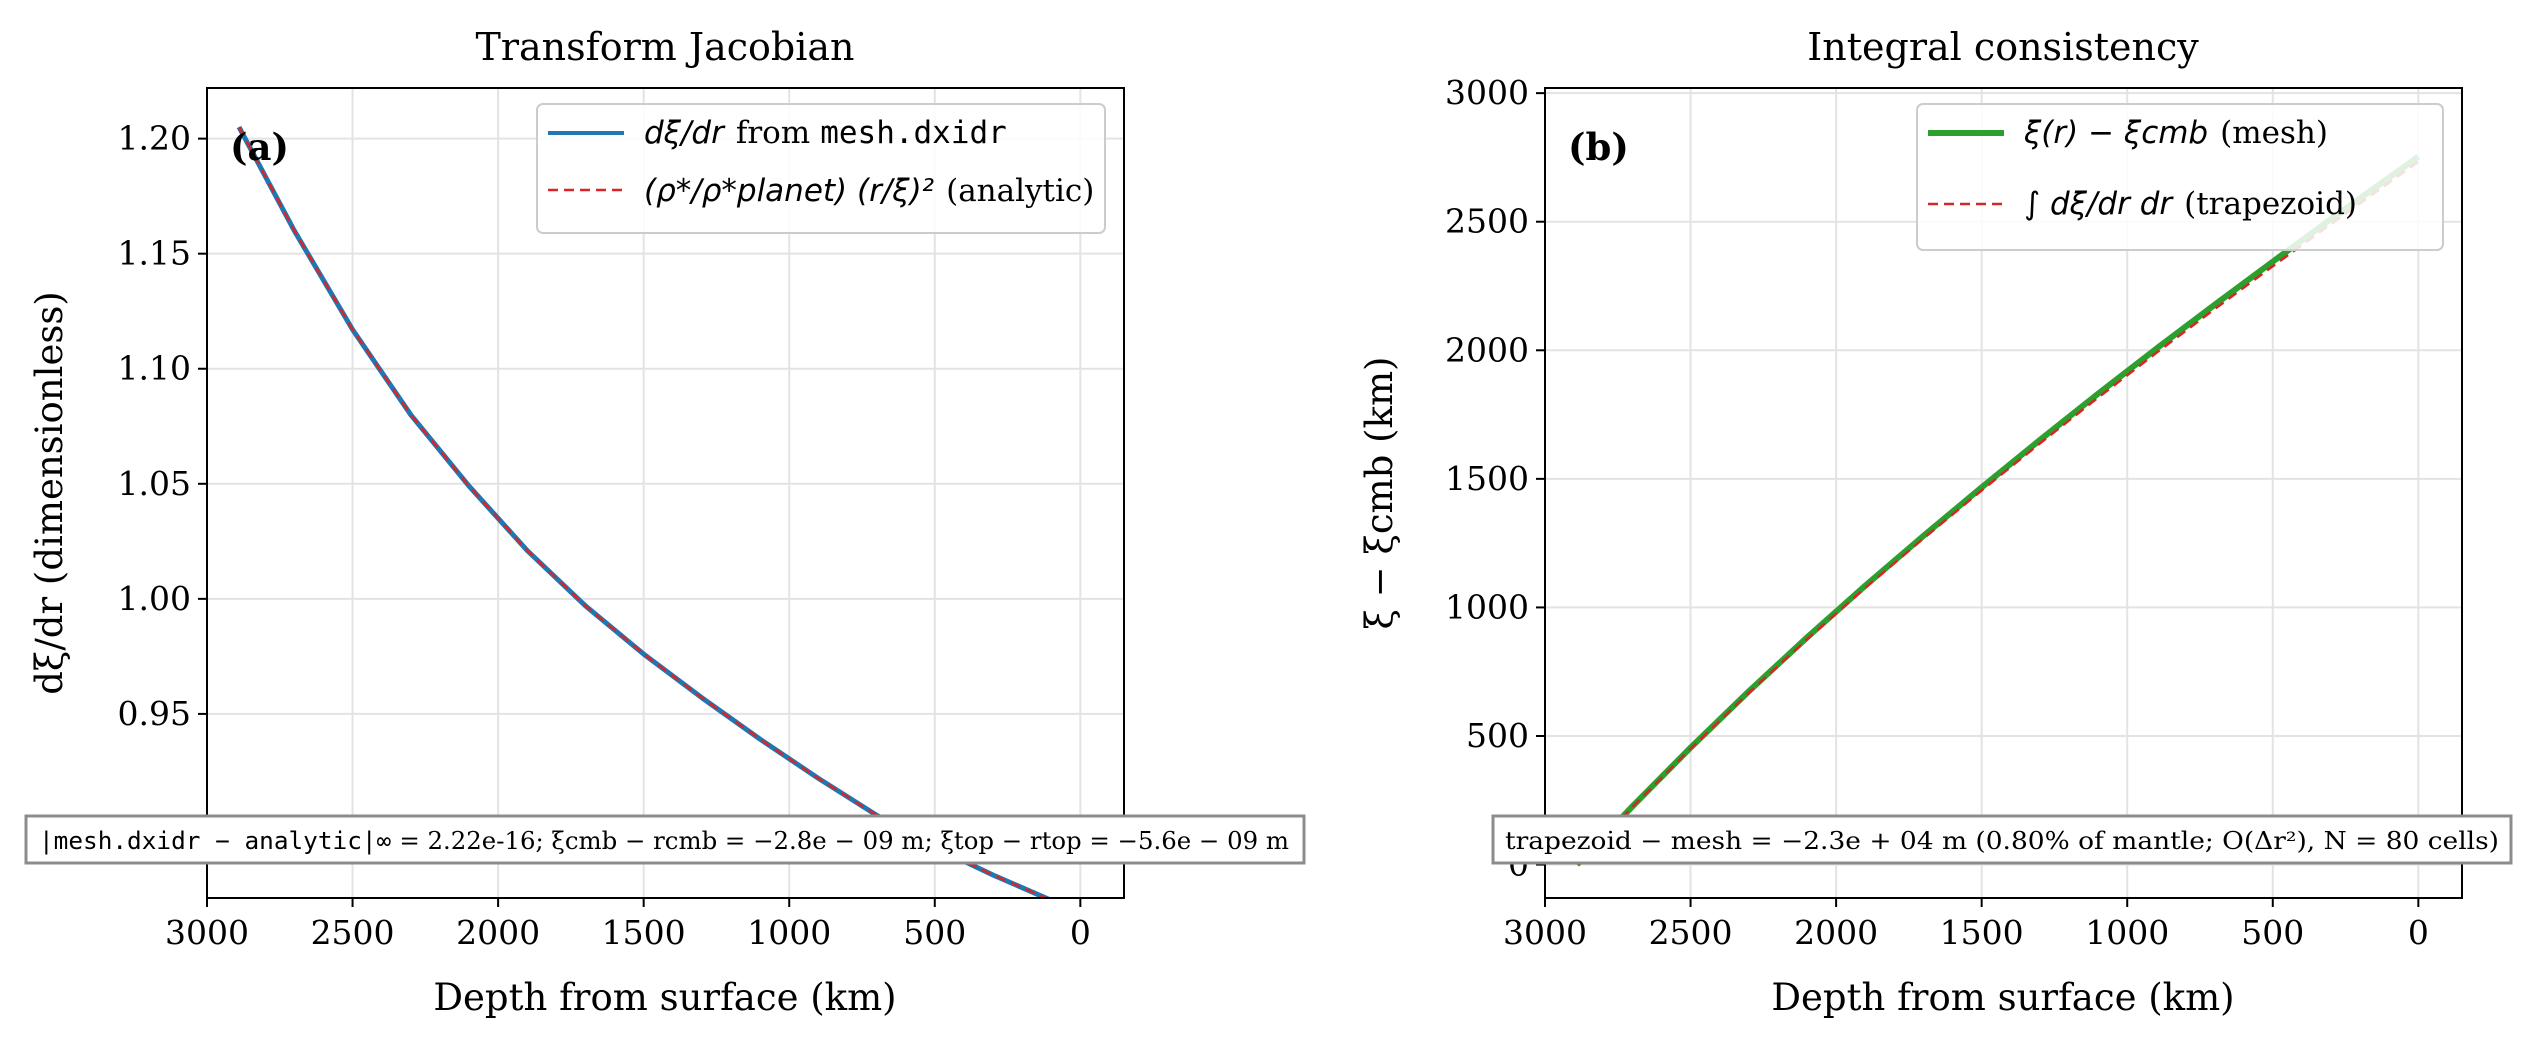 This screenshot has width=2533, height=1051. Describe the element at coordinates (934, 932) in the screenshot. I see `a-x-tick-label: 500` at that location.